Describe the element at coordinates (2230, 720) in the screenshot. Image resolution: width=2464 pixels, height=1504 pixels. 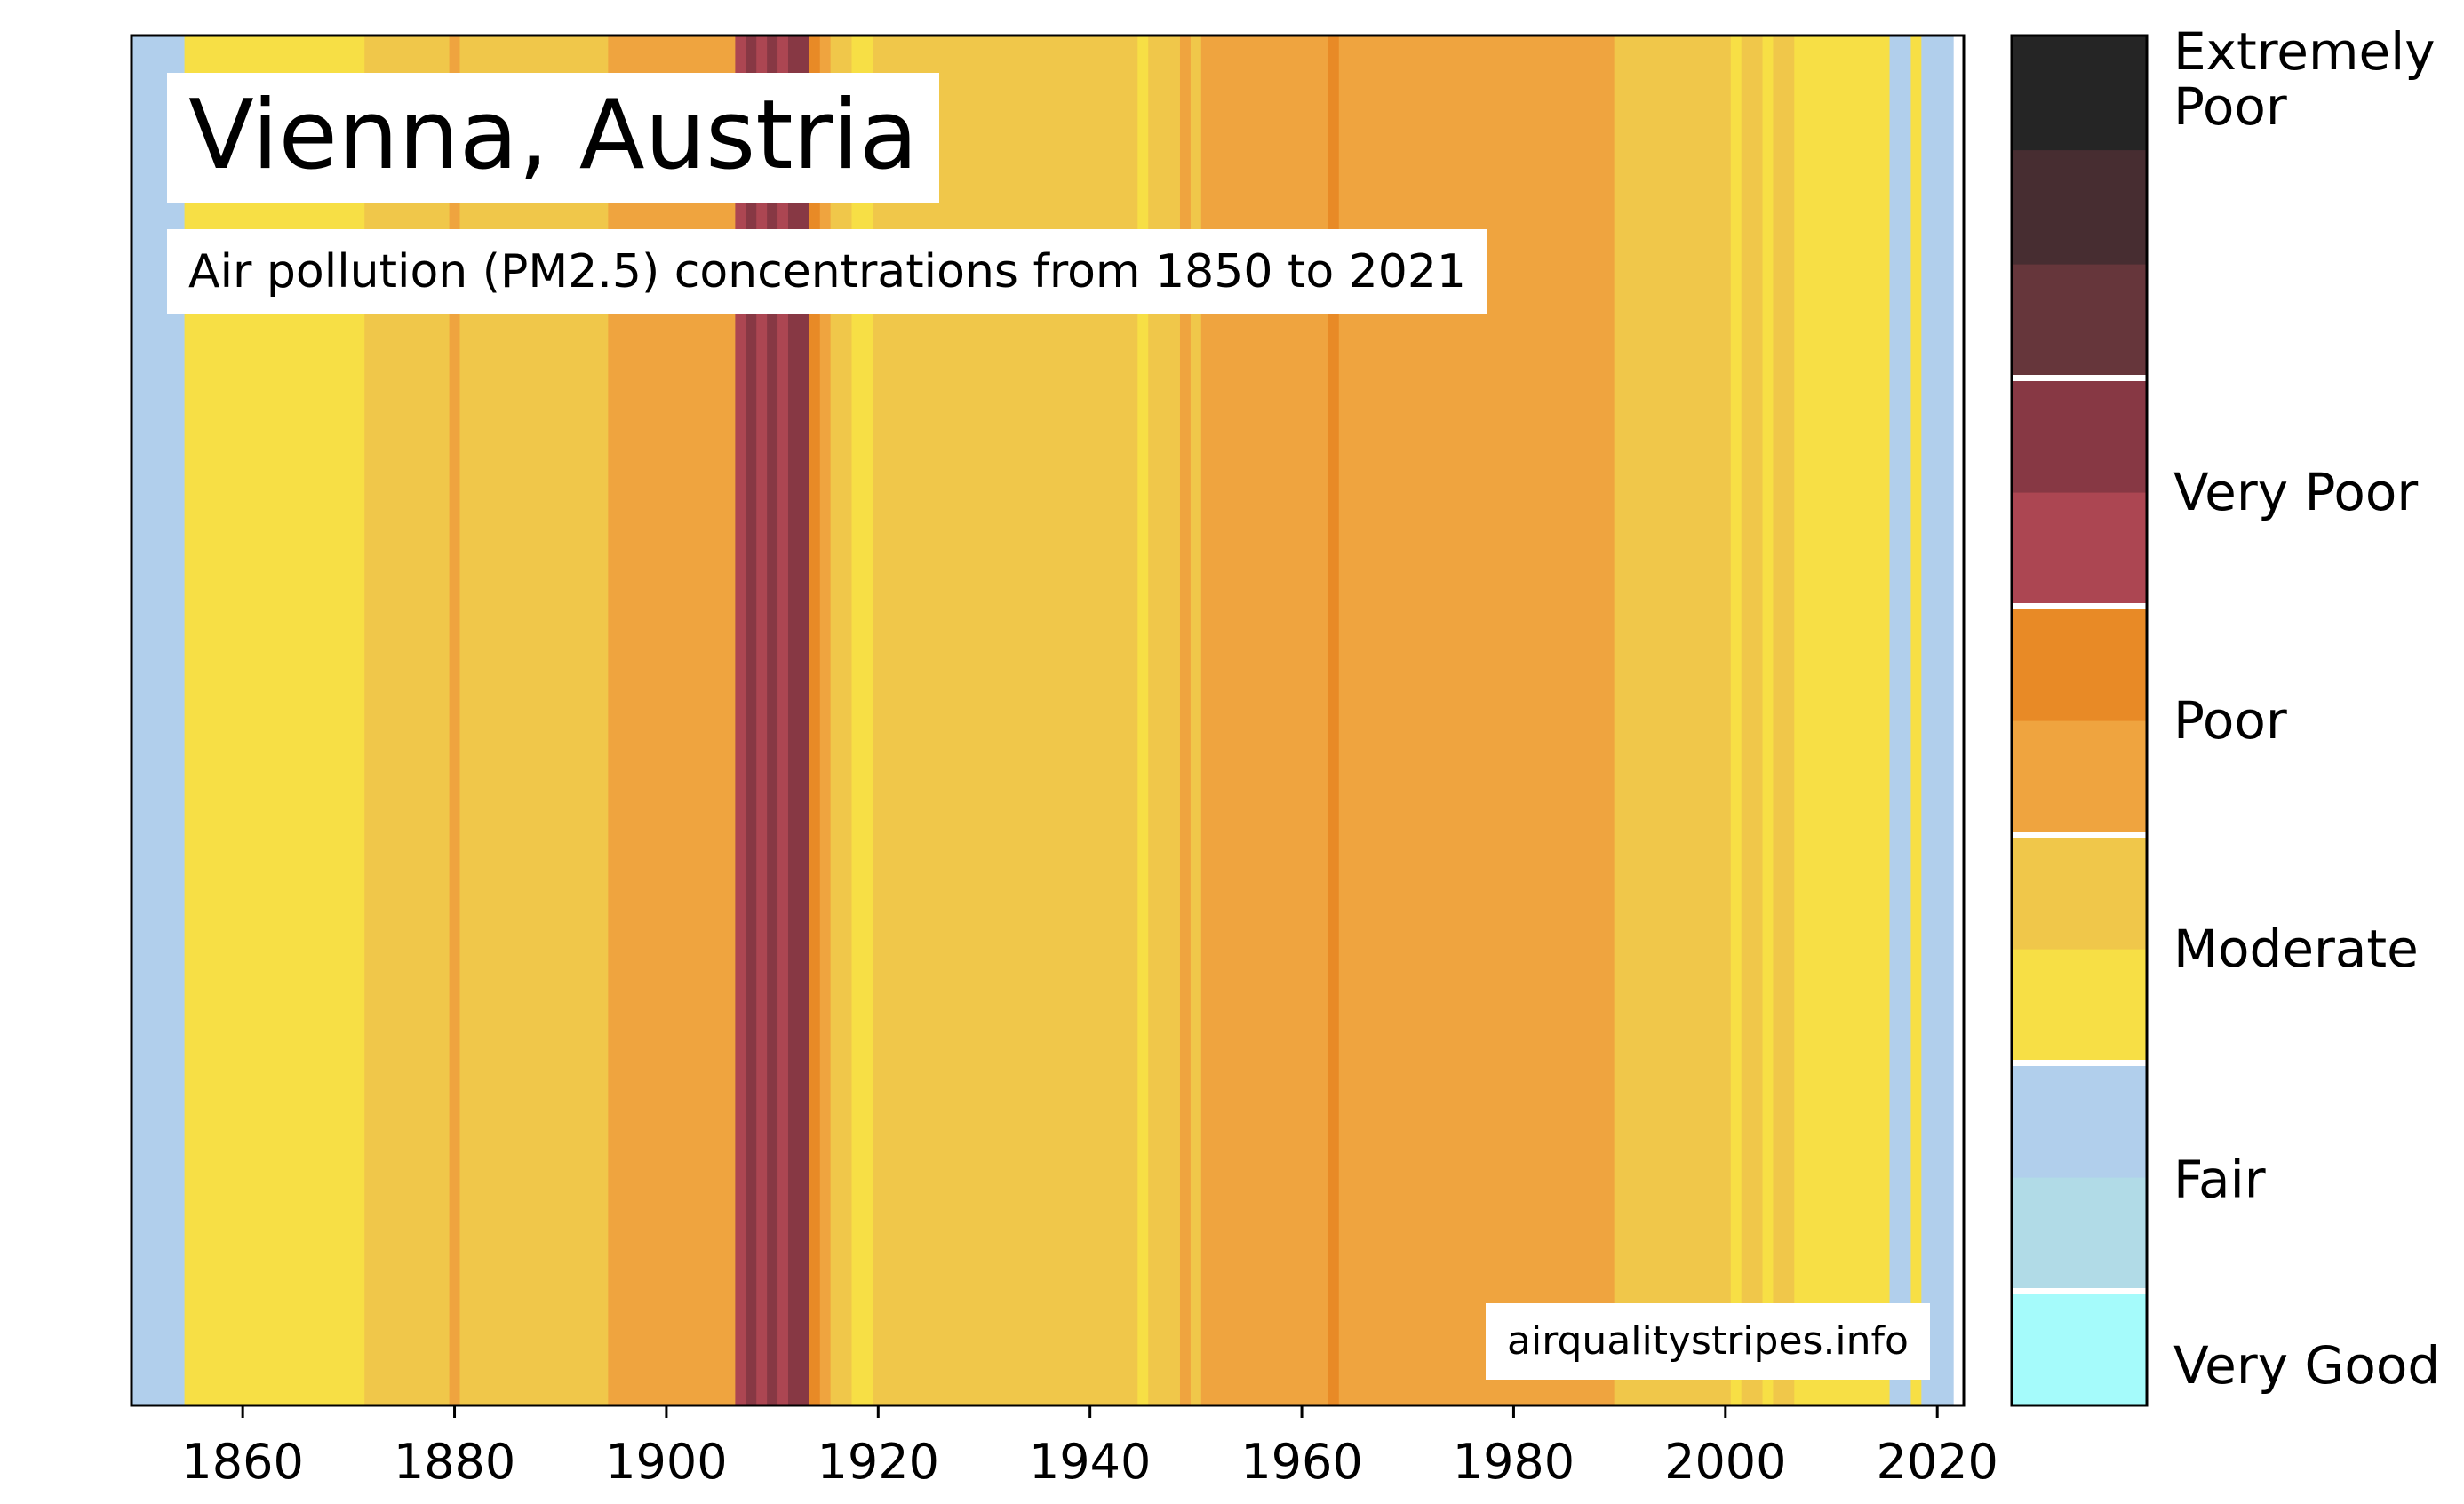
I see `legend-label-poor: Poor` at that location.